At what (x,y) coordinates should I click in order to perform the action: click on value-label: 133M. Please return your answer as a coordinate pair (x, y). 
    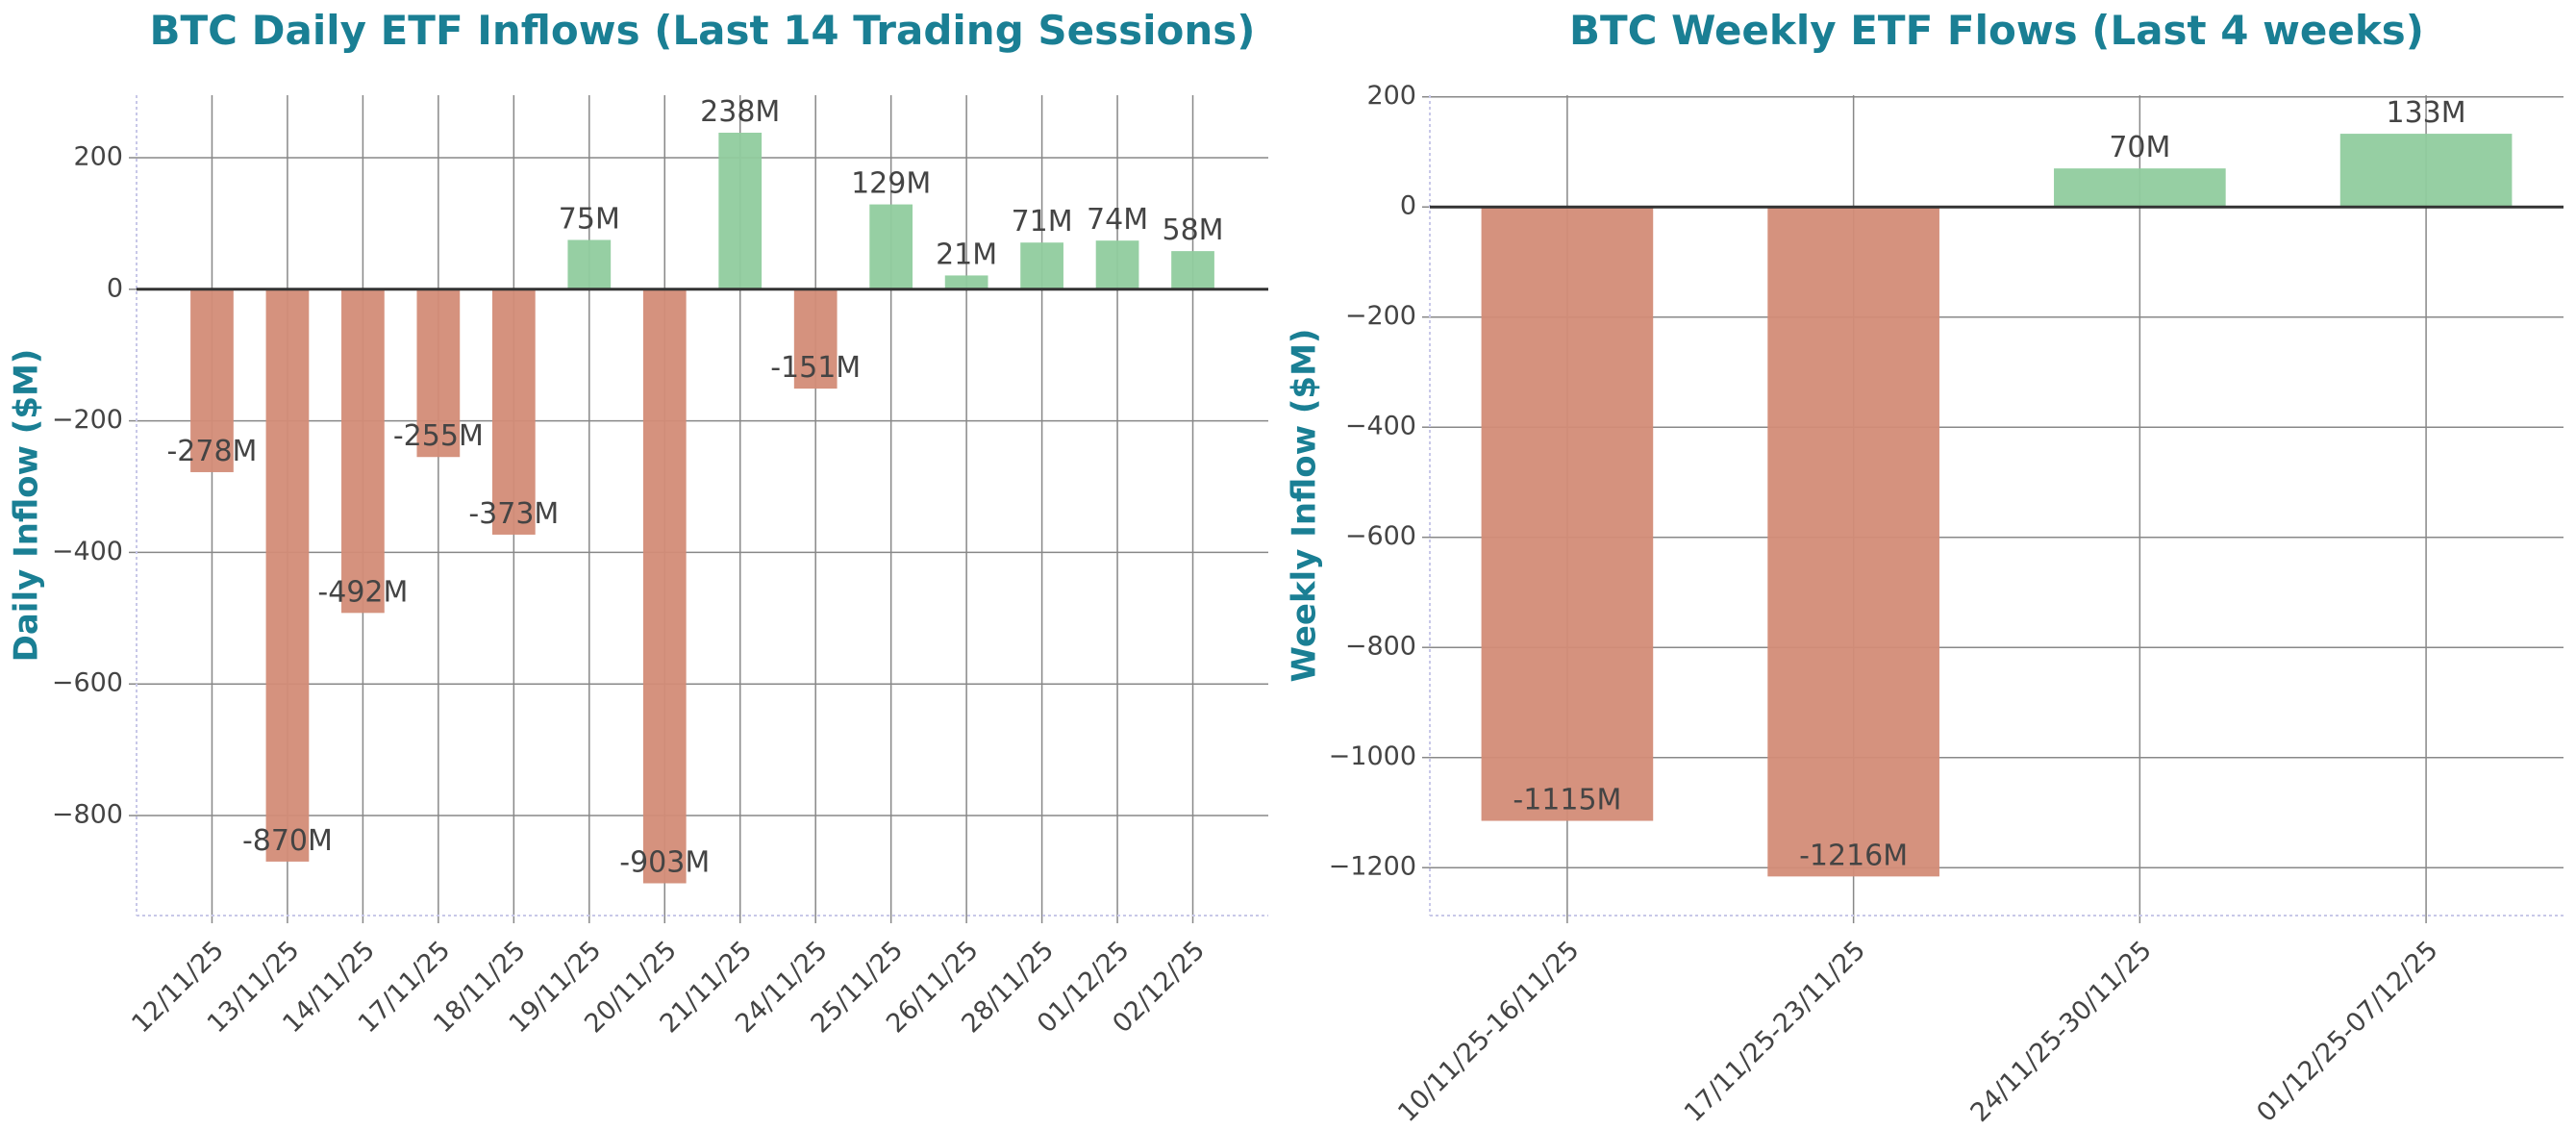
    Looking at the image, I should click on (2426, 113).